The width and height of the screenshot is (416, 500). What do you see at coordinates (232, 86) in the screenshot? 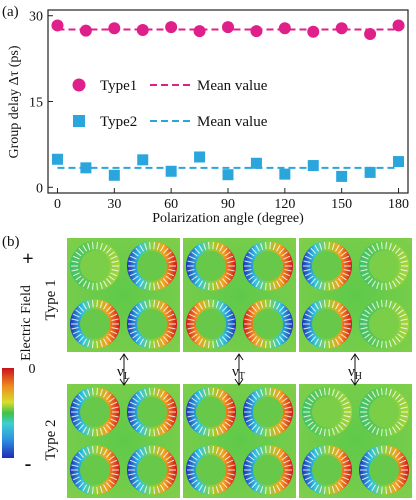
I see `legend-mean-label: Mean value` at bounding box center [232, 86].